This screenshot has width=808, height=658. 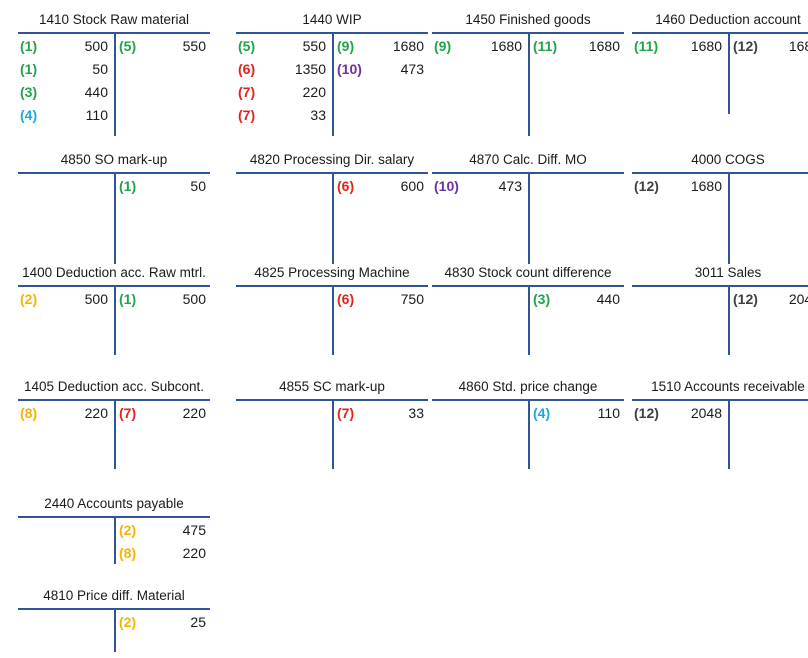 What do you see at coordinates (65, 299) in the screenshot?
I see `debit-entry: (2) 500` at bounding box center [65, 299].